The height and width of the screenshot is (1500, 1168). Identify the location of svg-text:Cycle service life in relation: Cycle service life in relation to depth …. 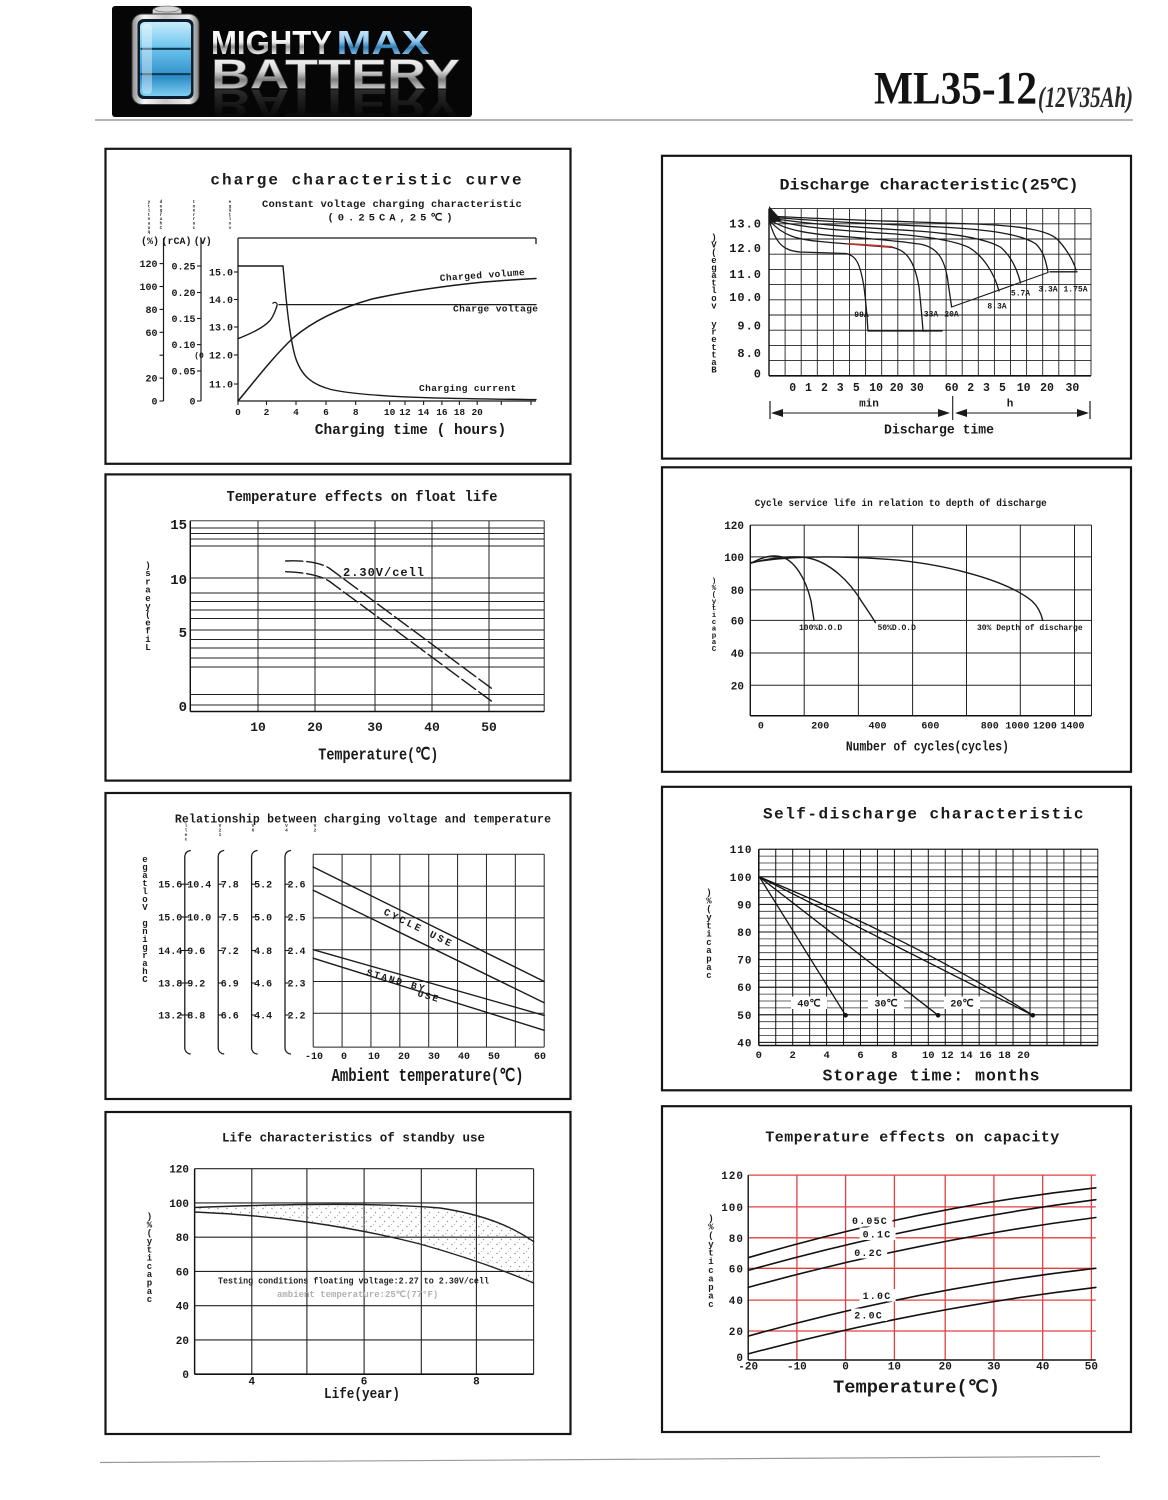
(901, 503).